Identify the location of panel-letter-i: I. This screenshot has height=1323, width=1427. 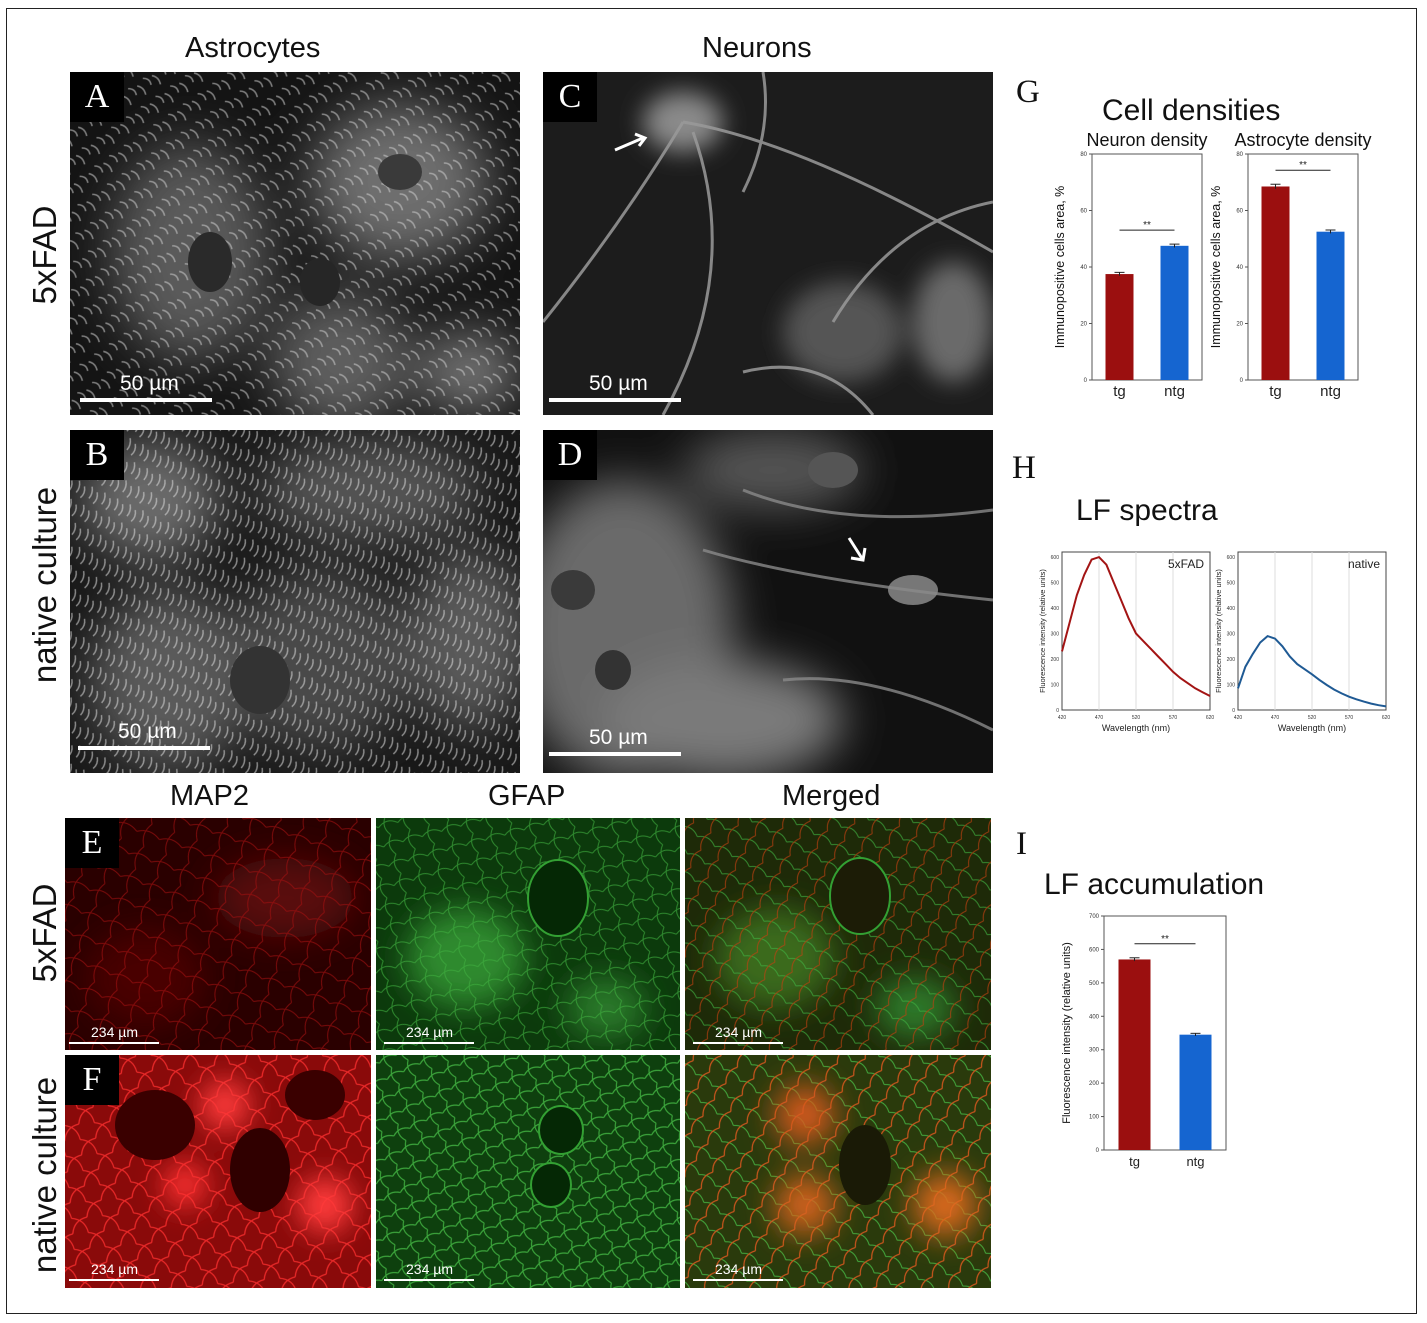
(1021, 844).